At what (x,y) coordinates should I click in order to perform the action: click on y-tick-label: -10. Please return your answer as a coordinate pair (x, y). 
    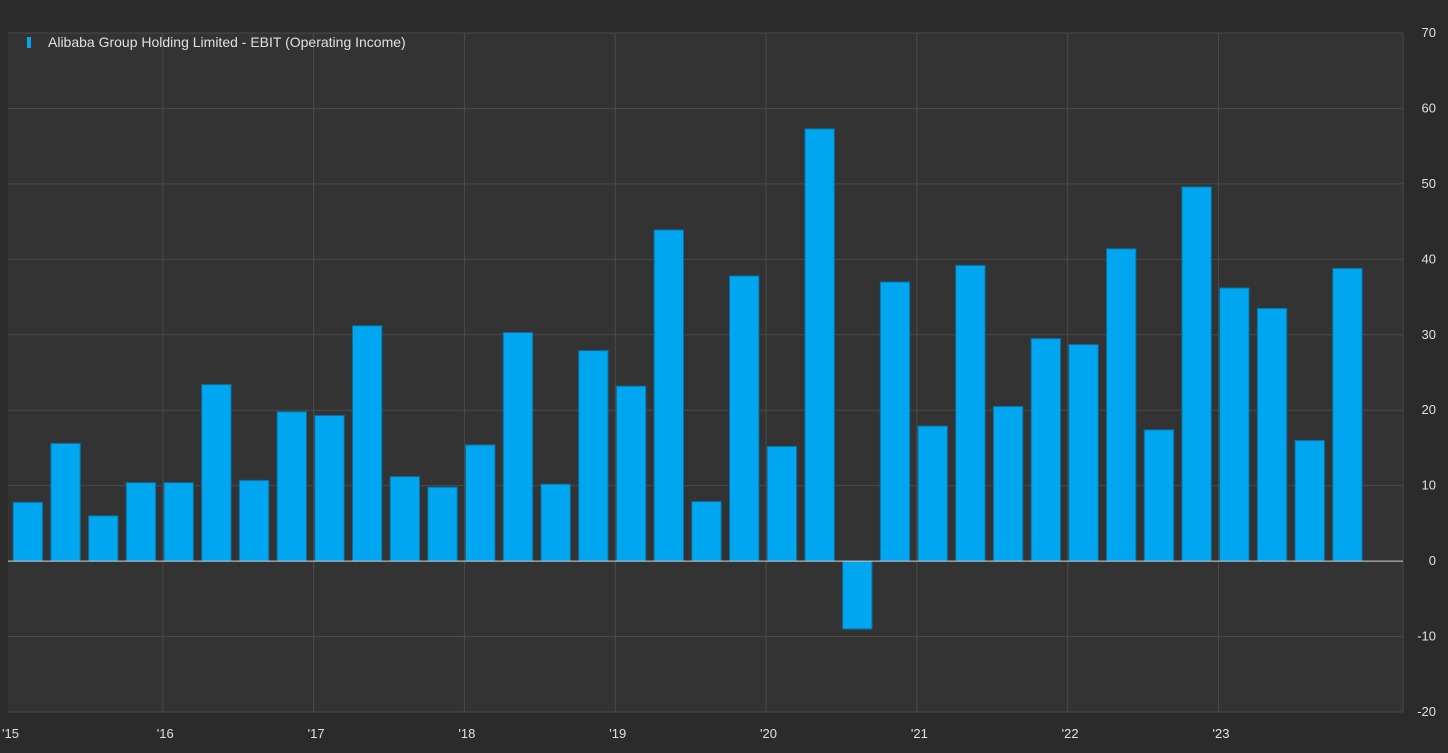
    Looking at the image, I should click on (1426, 636).